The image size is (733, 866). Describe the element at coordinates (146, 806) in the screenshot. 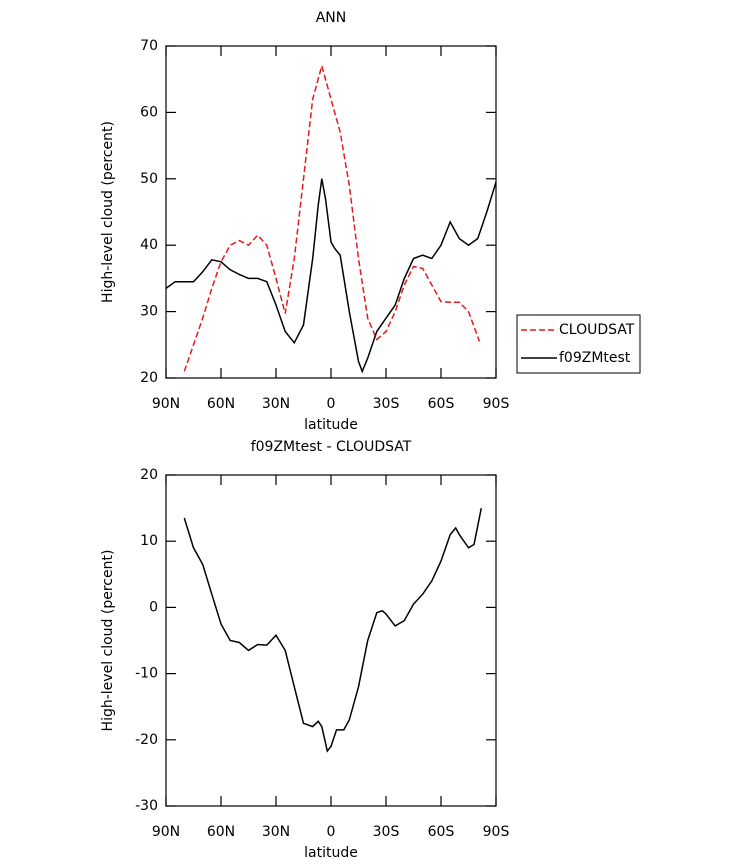

I see `y-tick-label: -30` at that location.